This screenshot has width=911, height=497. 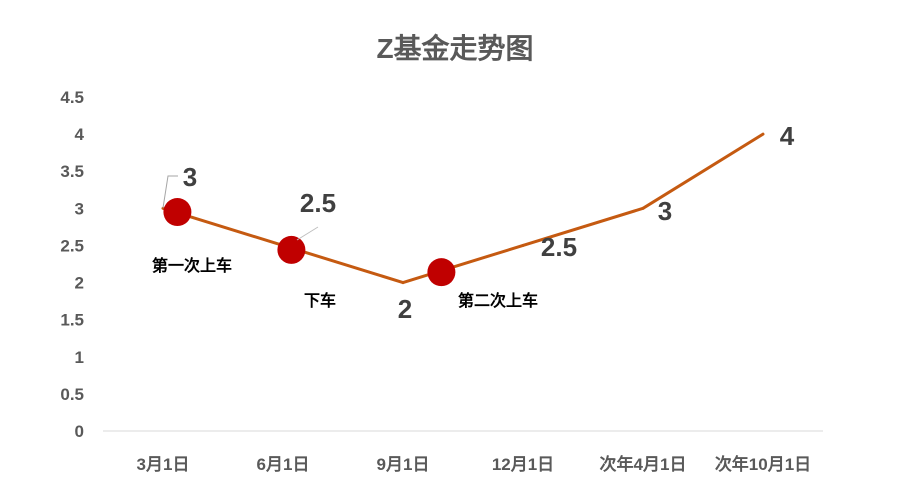 What do you see at coordinates (283, 464) in the screenshot?
I see `x-tick-label: 6月1日` at bounding box center [283, 464].